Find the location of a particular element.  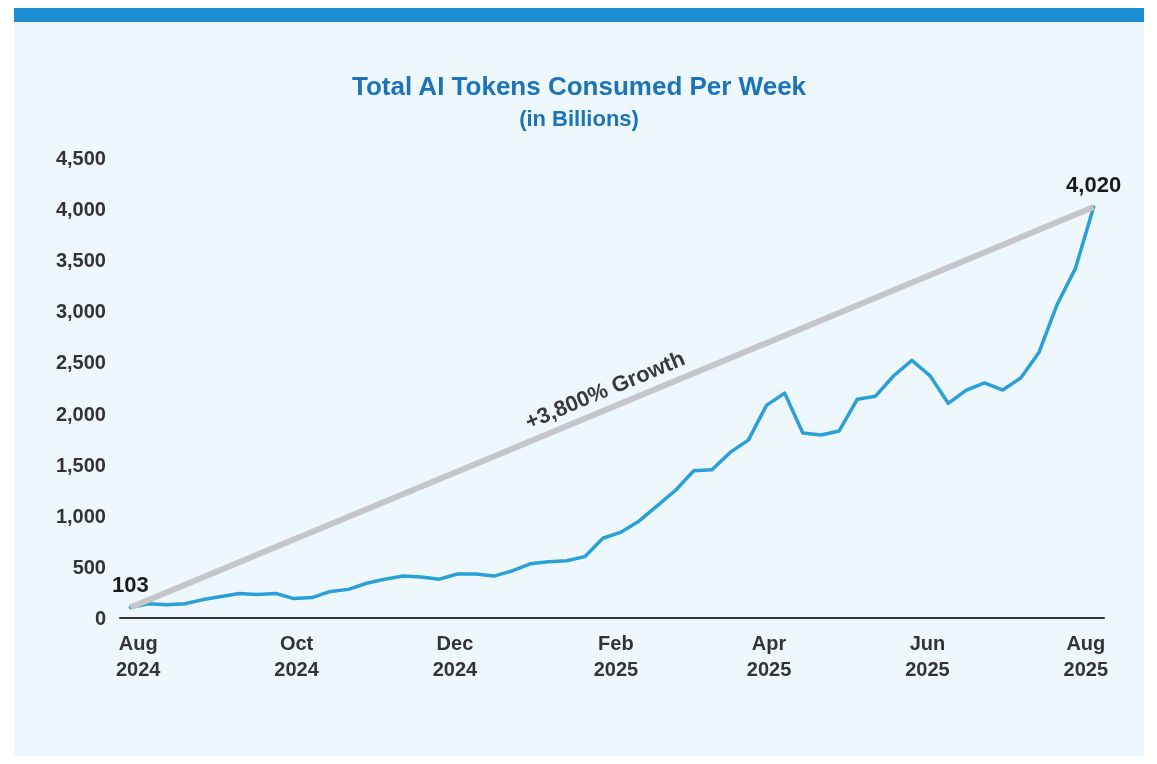

y-tick-label: 0 is located at coordinates (100, 618).